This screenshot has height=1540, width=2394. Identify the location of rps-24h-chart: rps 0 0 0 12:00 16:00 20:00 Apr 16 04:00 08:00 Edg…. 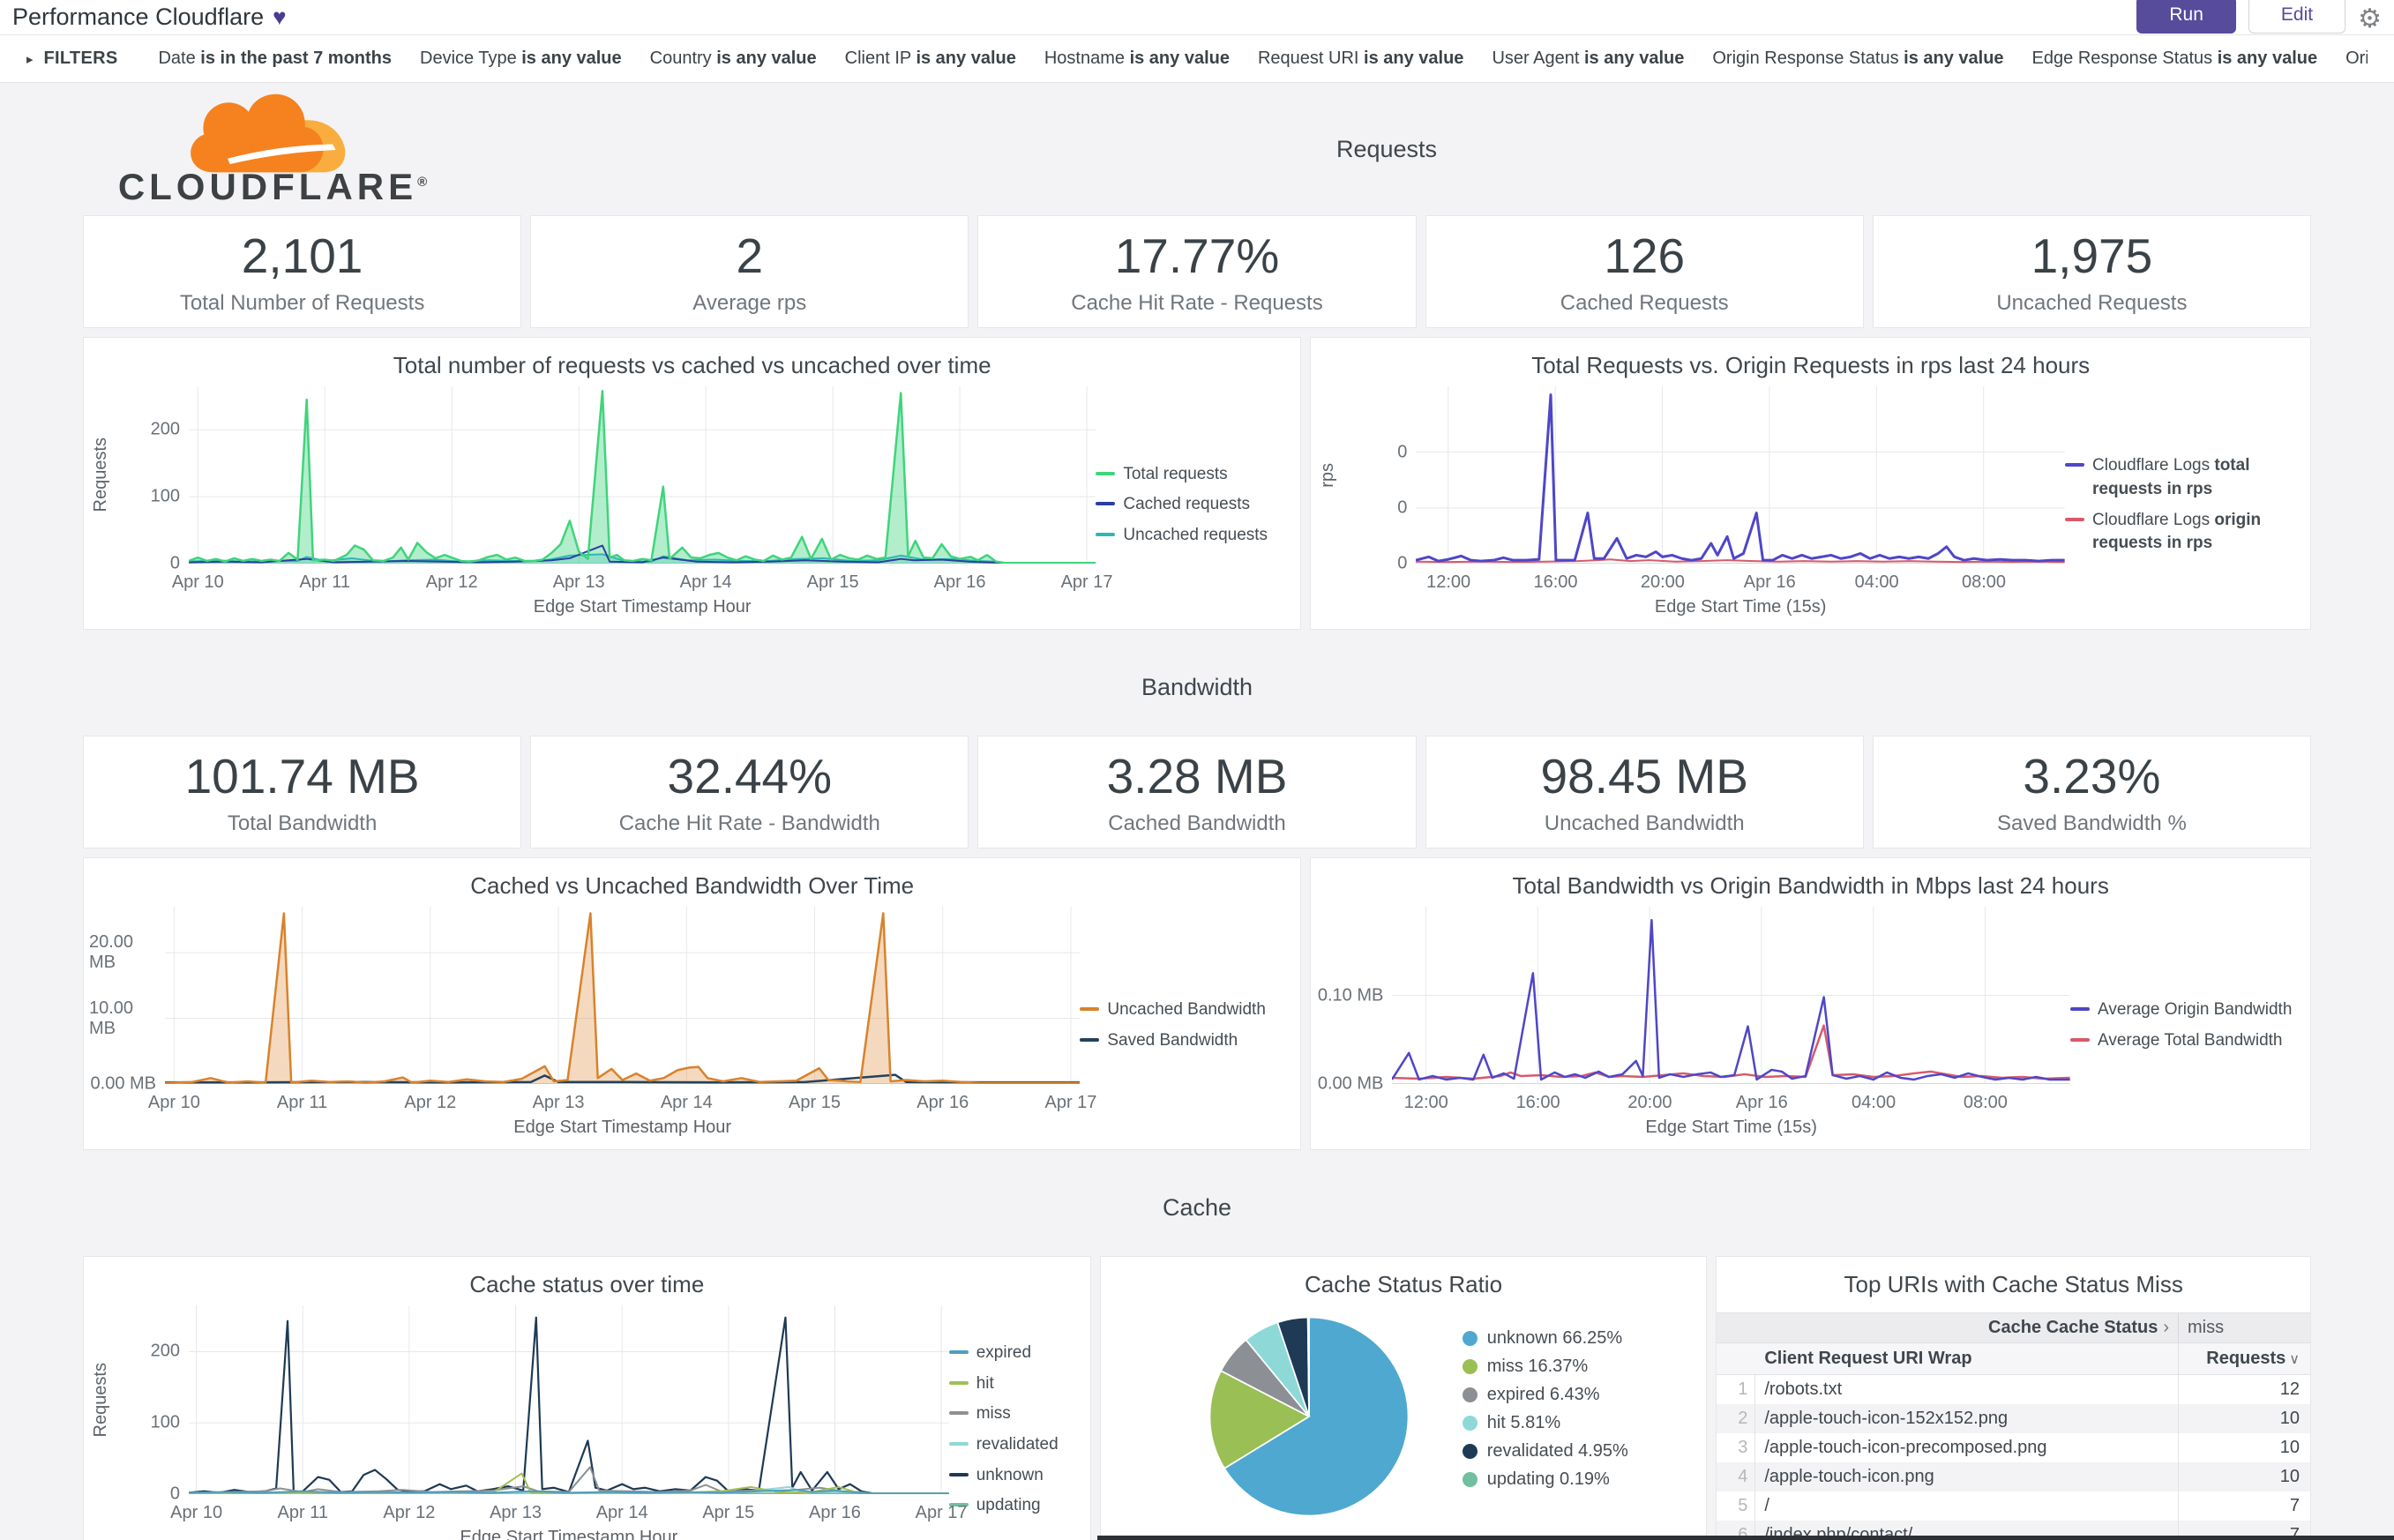
(1691, 505).